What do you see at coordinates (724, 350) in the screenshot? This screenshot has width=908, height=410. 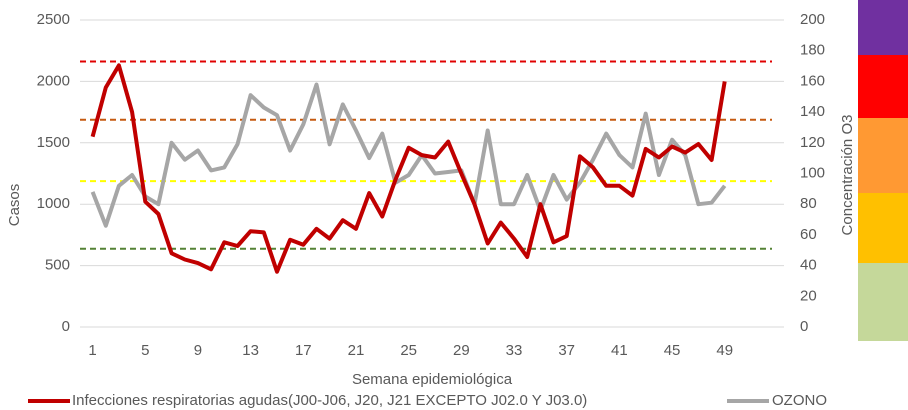 I see `x-tick-label: 49` at bounding box center [724, 350].